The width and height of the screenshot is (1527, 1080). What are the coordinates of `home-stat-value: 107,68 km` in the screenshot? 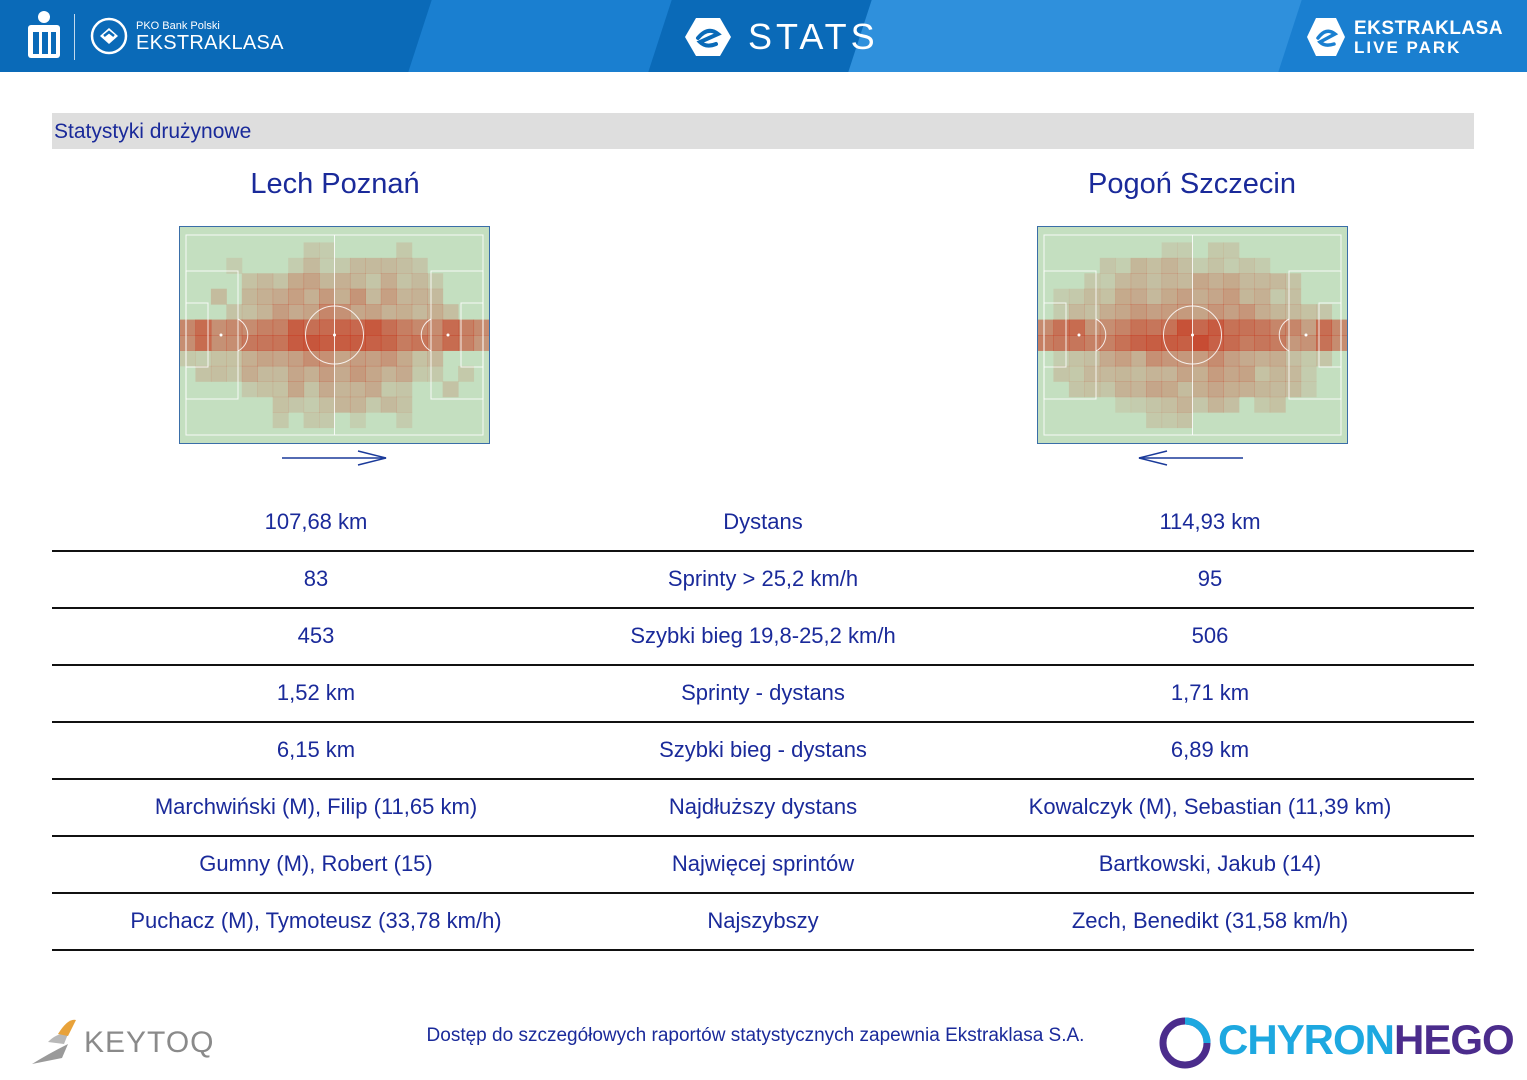 It's located at (316, 521).